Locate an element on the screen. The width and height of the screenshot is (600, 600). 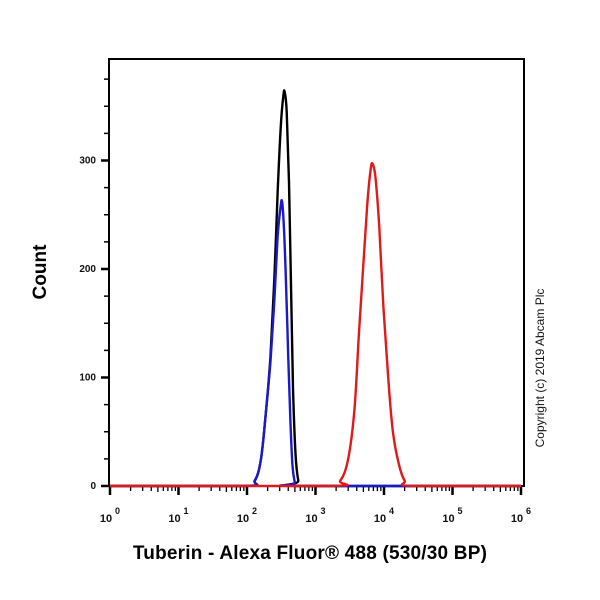
y-tick-label: 200 is located at coordinates (87, 269).